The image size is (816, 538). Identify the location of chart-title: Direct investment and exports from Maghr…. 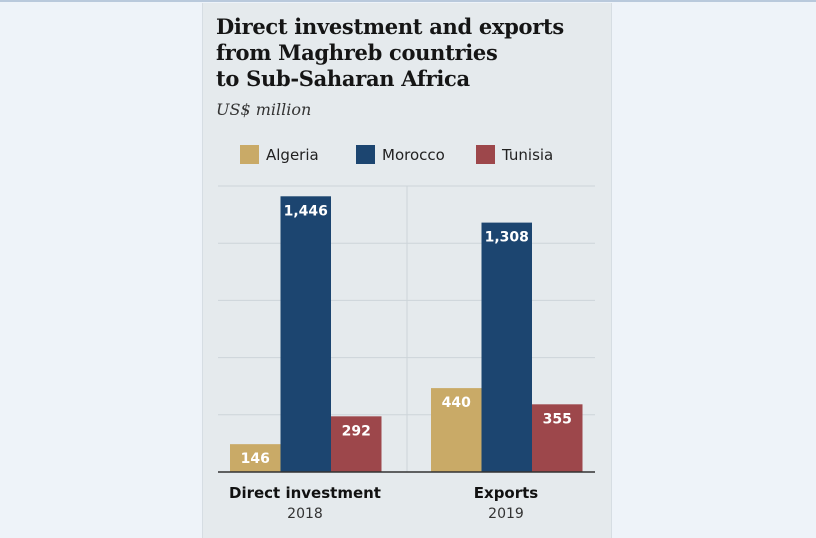
(406, 53).